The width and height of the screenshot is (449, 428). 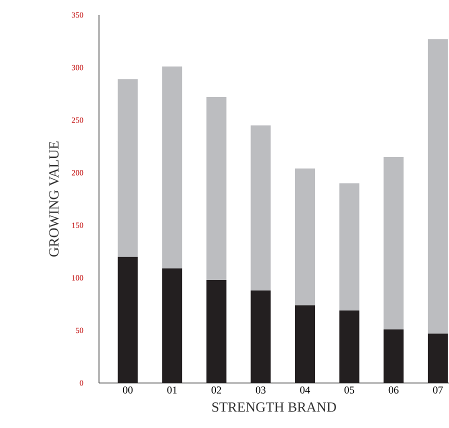 I want to click on x-tick-label: 05, so click(x=349, y=390).